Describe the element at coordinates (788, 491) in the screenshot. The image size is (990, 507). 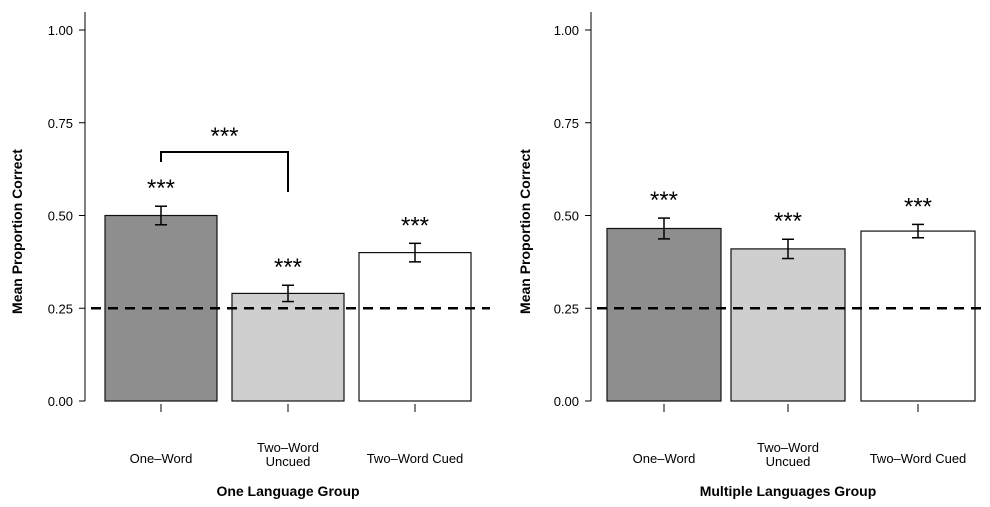
I see `x-axis-title: Multiple Languages Group` at that location.